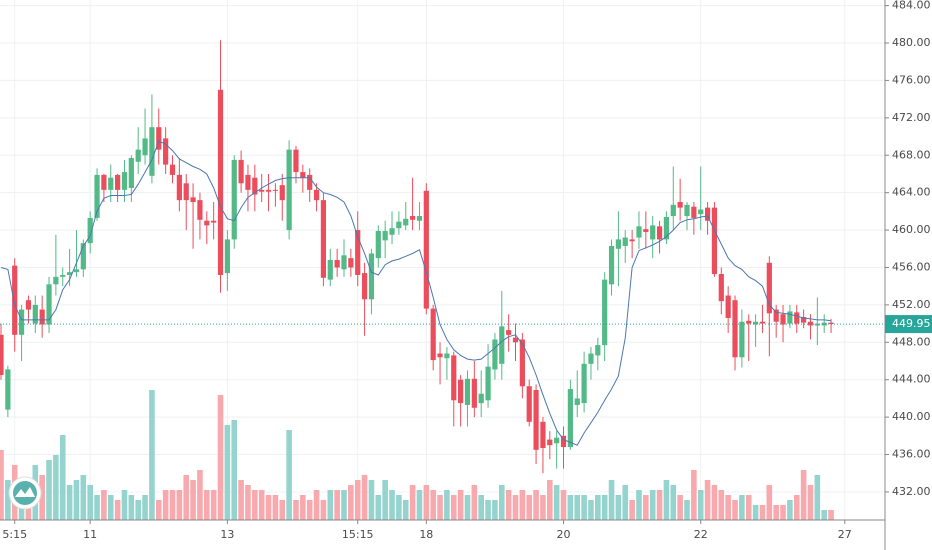 This screenshot has height=550, width=932. What do you see at coordinates (845, 534) in the screenshot?
I see `x-tick-label: 27` at bounding box center [845, 534].